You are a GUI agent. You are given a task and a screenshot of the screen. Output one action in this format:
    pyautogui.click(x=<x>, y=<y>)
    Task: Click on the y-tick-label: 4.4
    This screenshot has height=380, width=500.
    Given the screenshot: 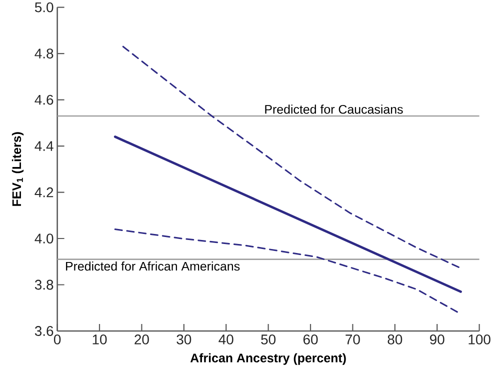 What is the action you would take?
    pyautogui.click(x=44, y=146)
    